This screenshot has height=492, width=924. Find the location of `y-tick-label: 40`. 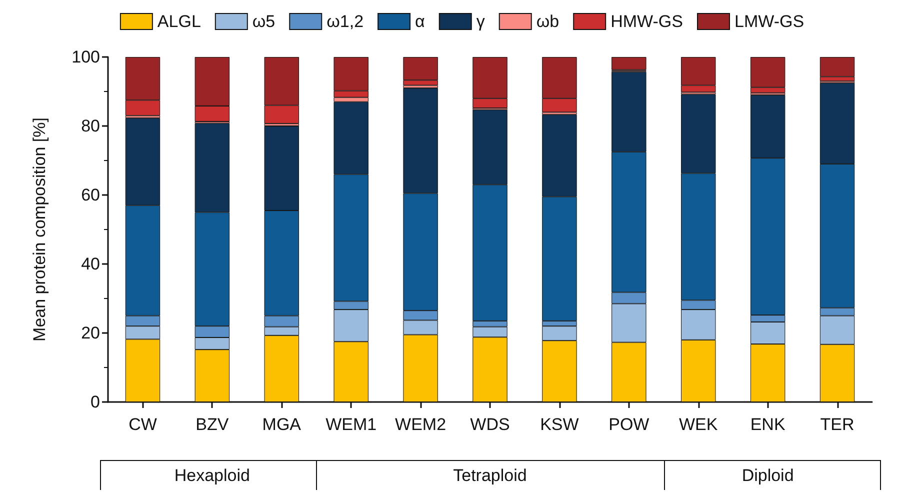

y-tick-label: 40 is located at coordinates (90, 264).